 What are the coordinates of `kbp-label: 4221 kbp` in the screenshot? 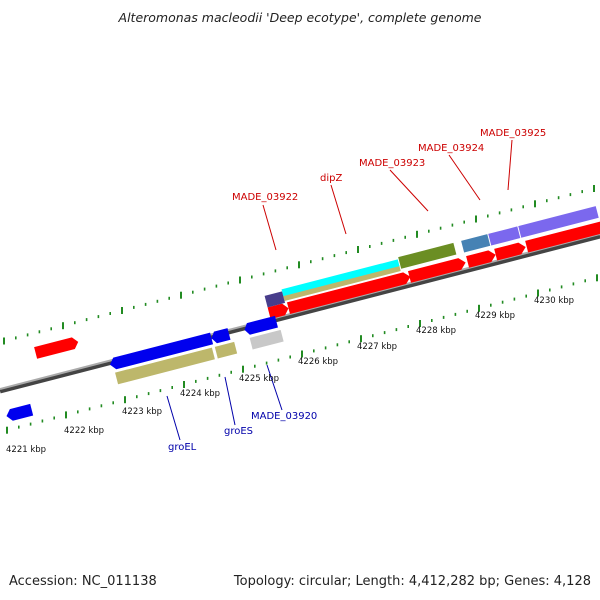 It's located at (26, 450).